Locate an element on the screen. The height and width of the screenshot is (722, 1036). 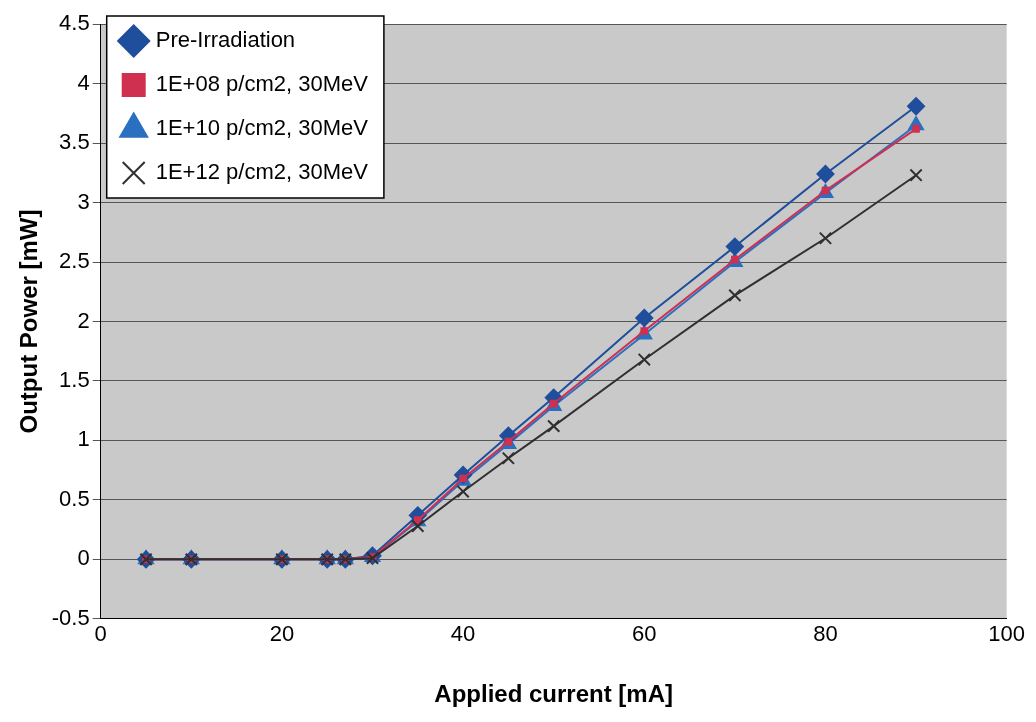
x-tick-label: 100 is located at coordinates (1007, 634).